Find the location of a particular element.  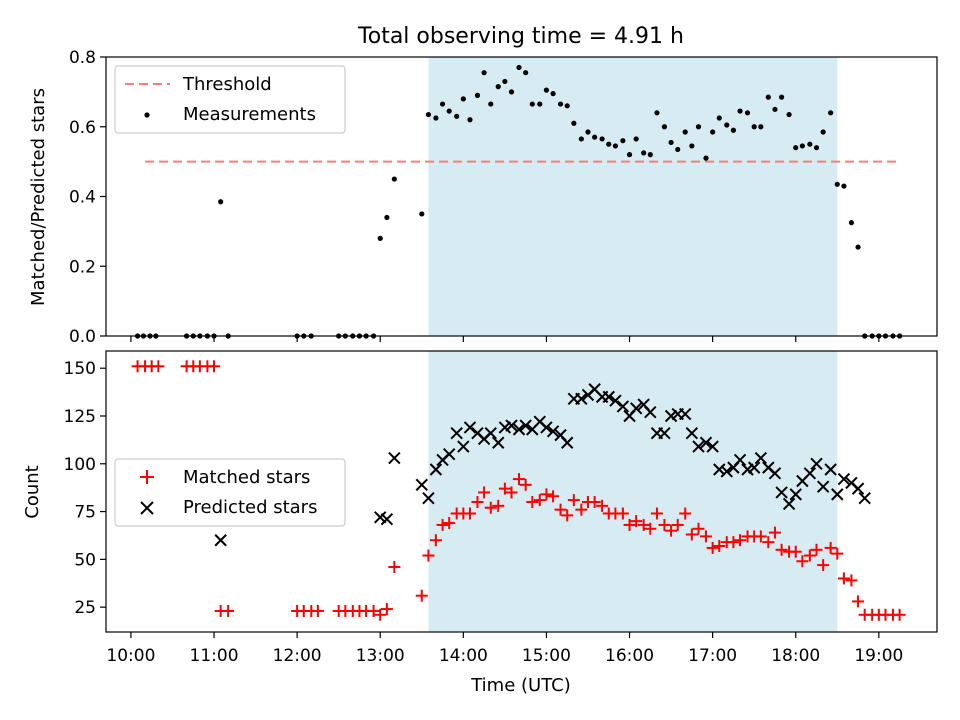

y-tick-label: 0.0 is located at coordinates (82, 337).